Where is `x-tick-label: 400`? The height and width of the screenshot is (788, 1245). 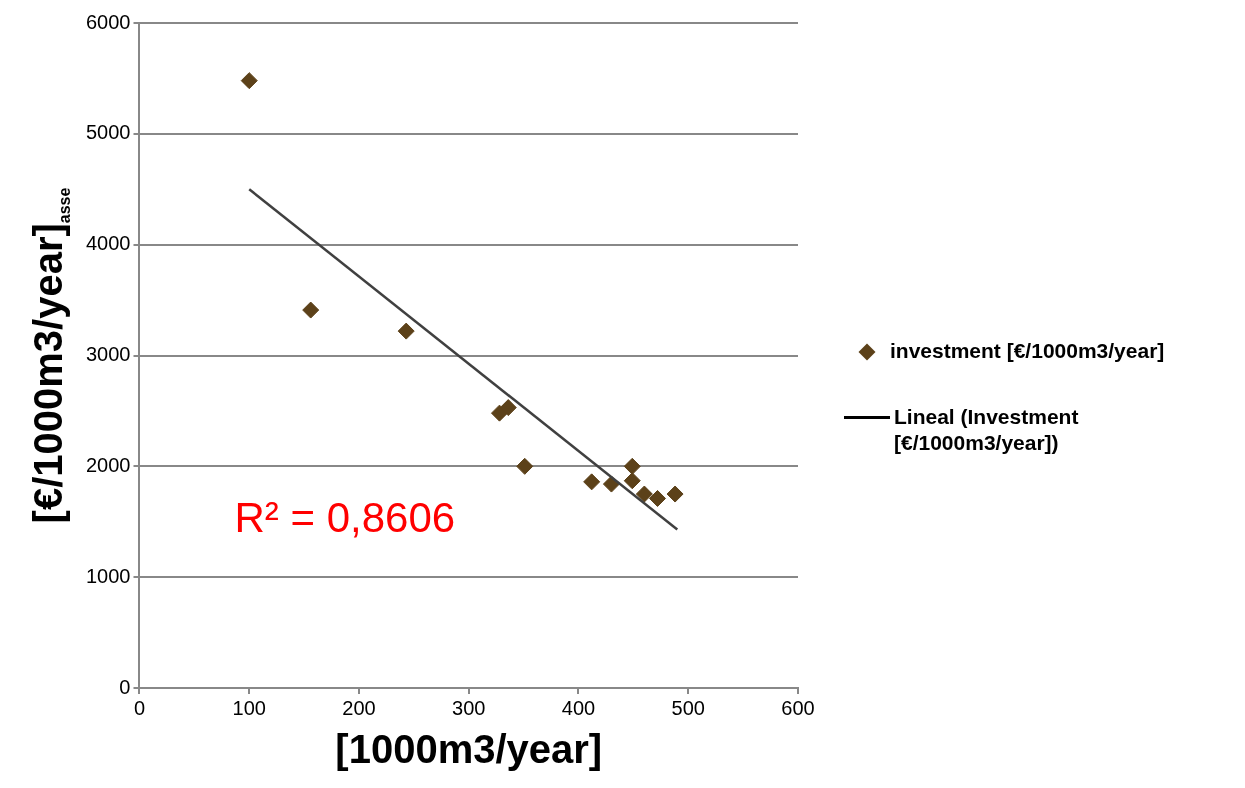
x-tick-label: 400 is located at coordinates (578, 707).